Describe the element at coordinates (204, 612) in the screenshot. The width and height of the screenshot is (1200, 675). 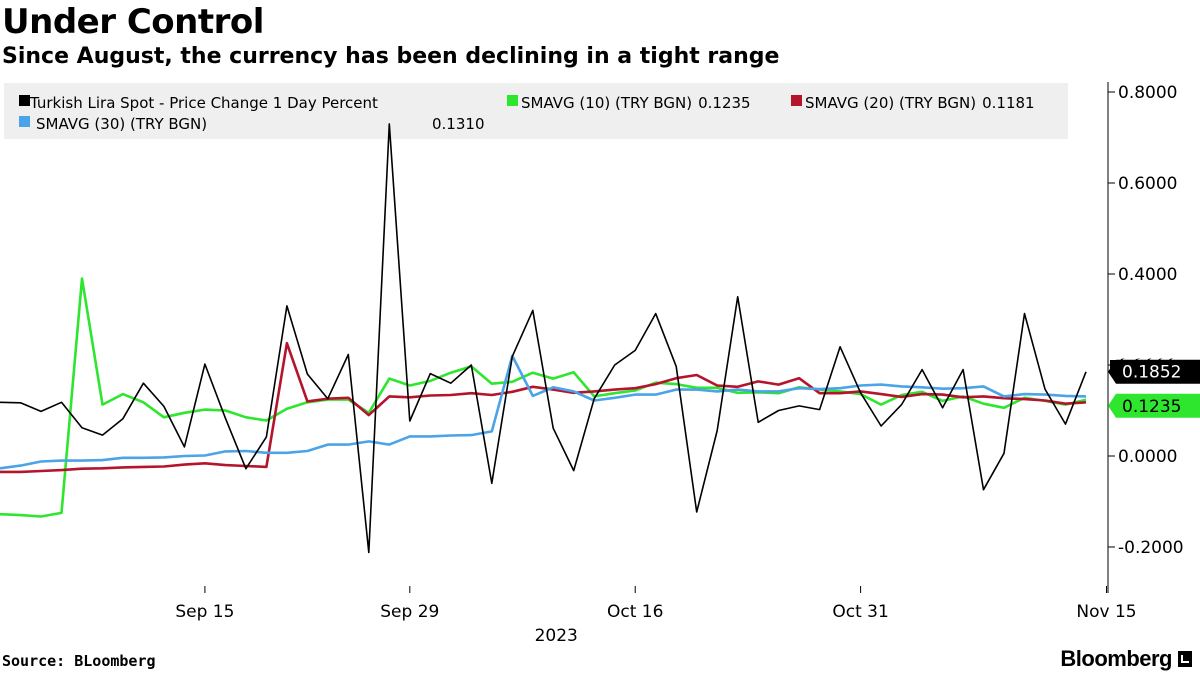
I see `x-tick-label-0: Sep 15` at that location.